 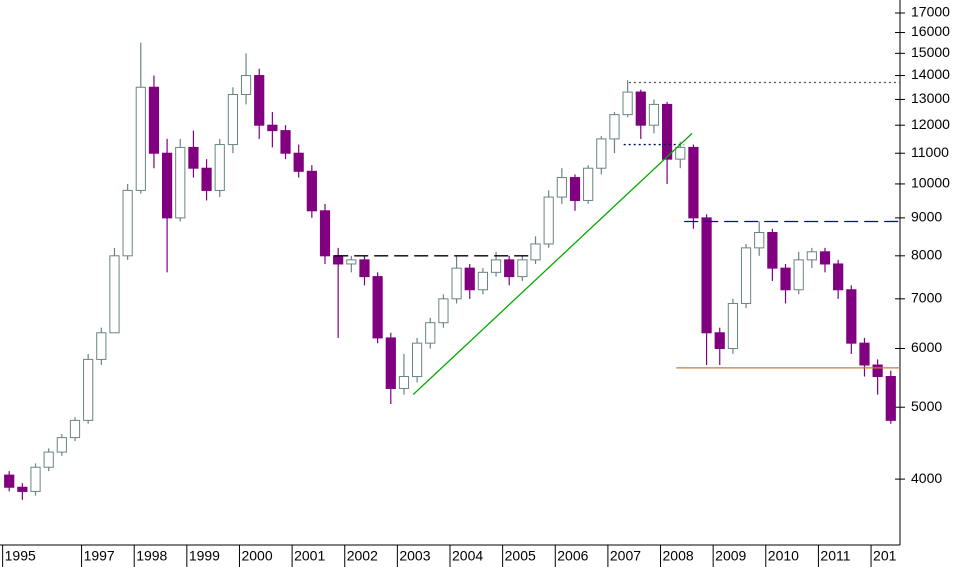 What do you see at coordinates (362, 556) in the screenshot?
I see `x-tick-label: 2002` at bounding box center [362, 556].